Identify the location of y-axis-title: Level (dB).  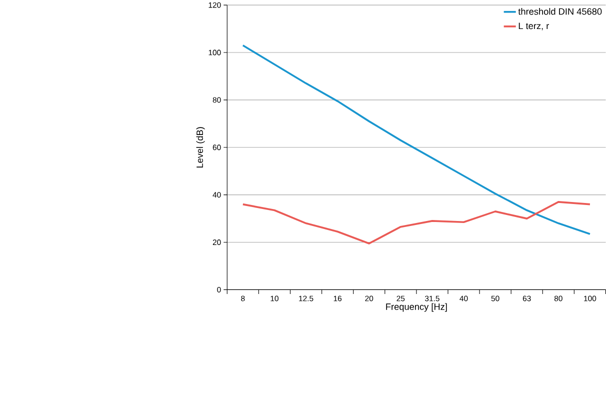
(200, 147).